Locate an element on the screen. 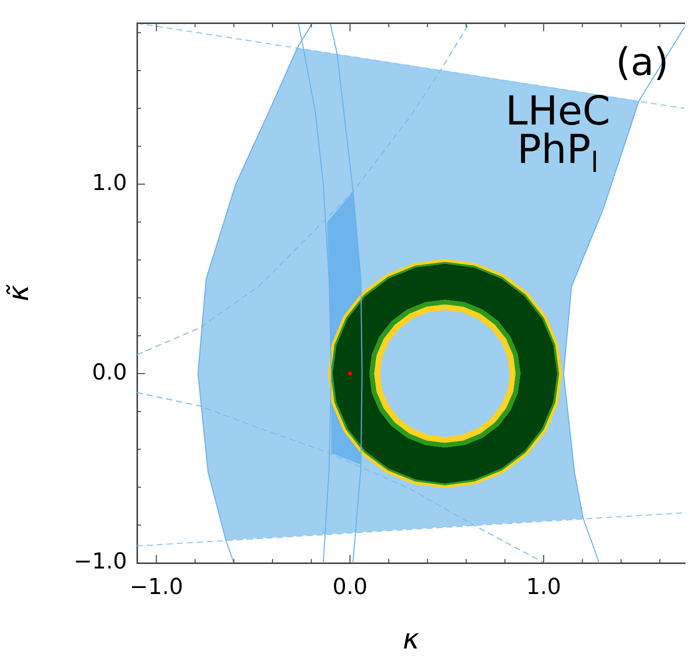  y-tick-label: −1.0 is located at coordinates (100, 562).